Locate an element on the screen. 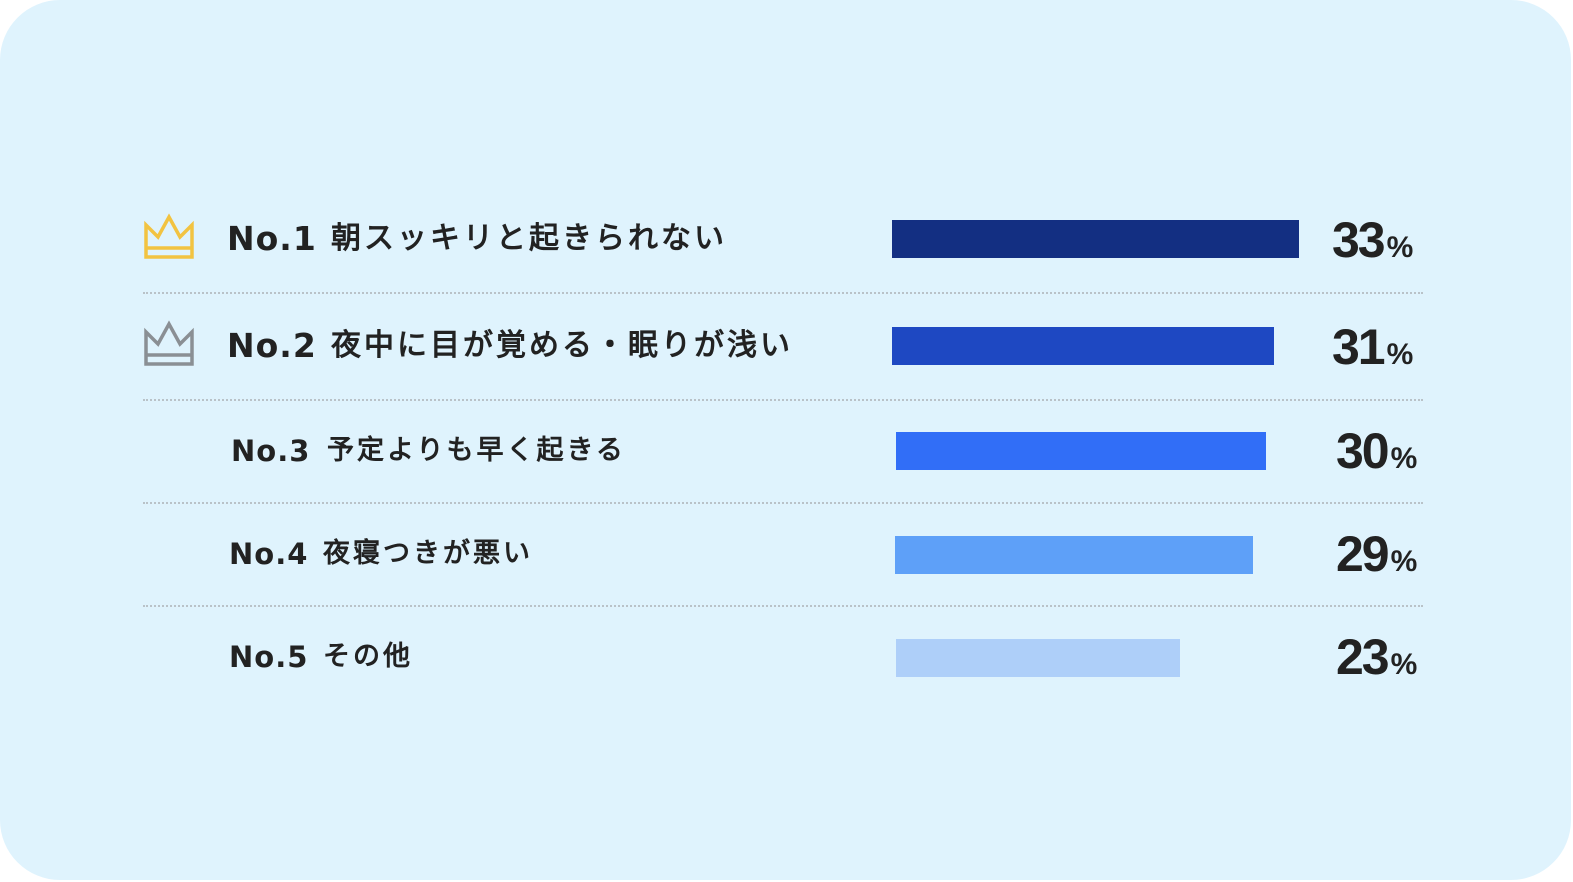 The image size is (1573, 882). ranking-row-4: No.4 夜寝つきが悪い is located at coordinates (783, 554).